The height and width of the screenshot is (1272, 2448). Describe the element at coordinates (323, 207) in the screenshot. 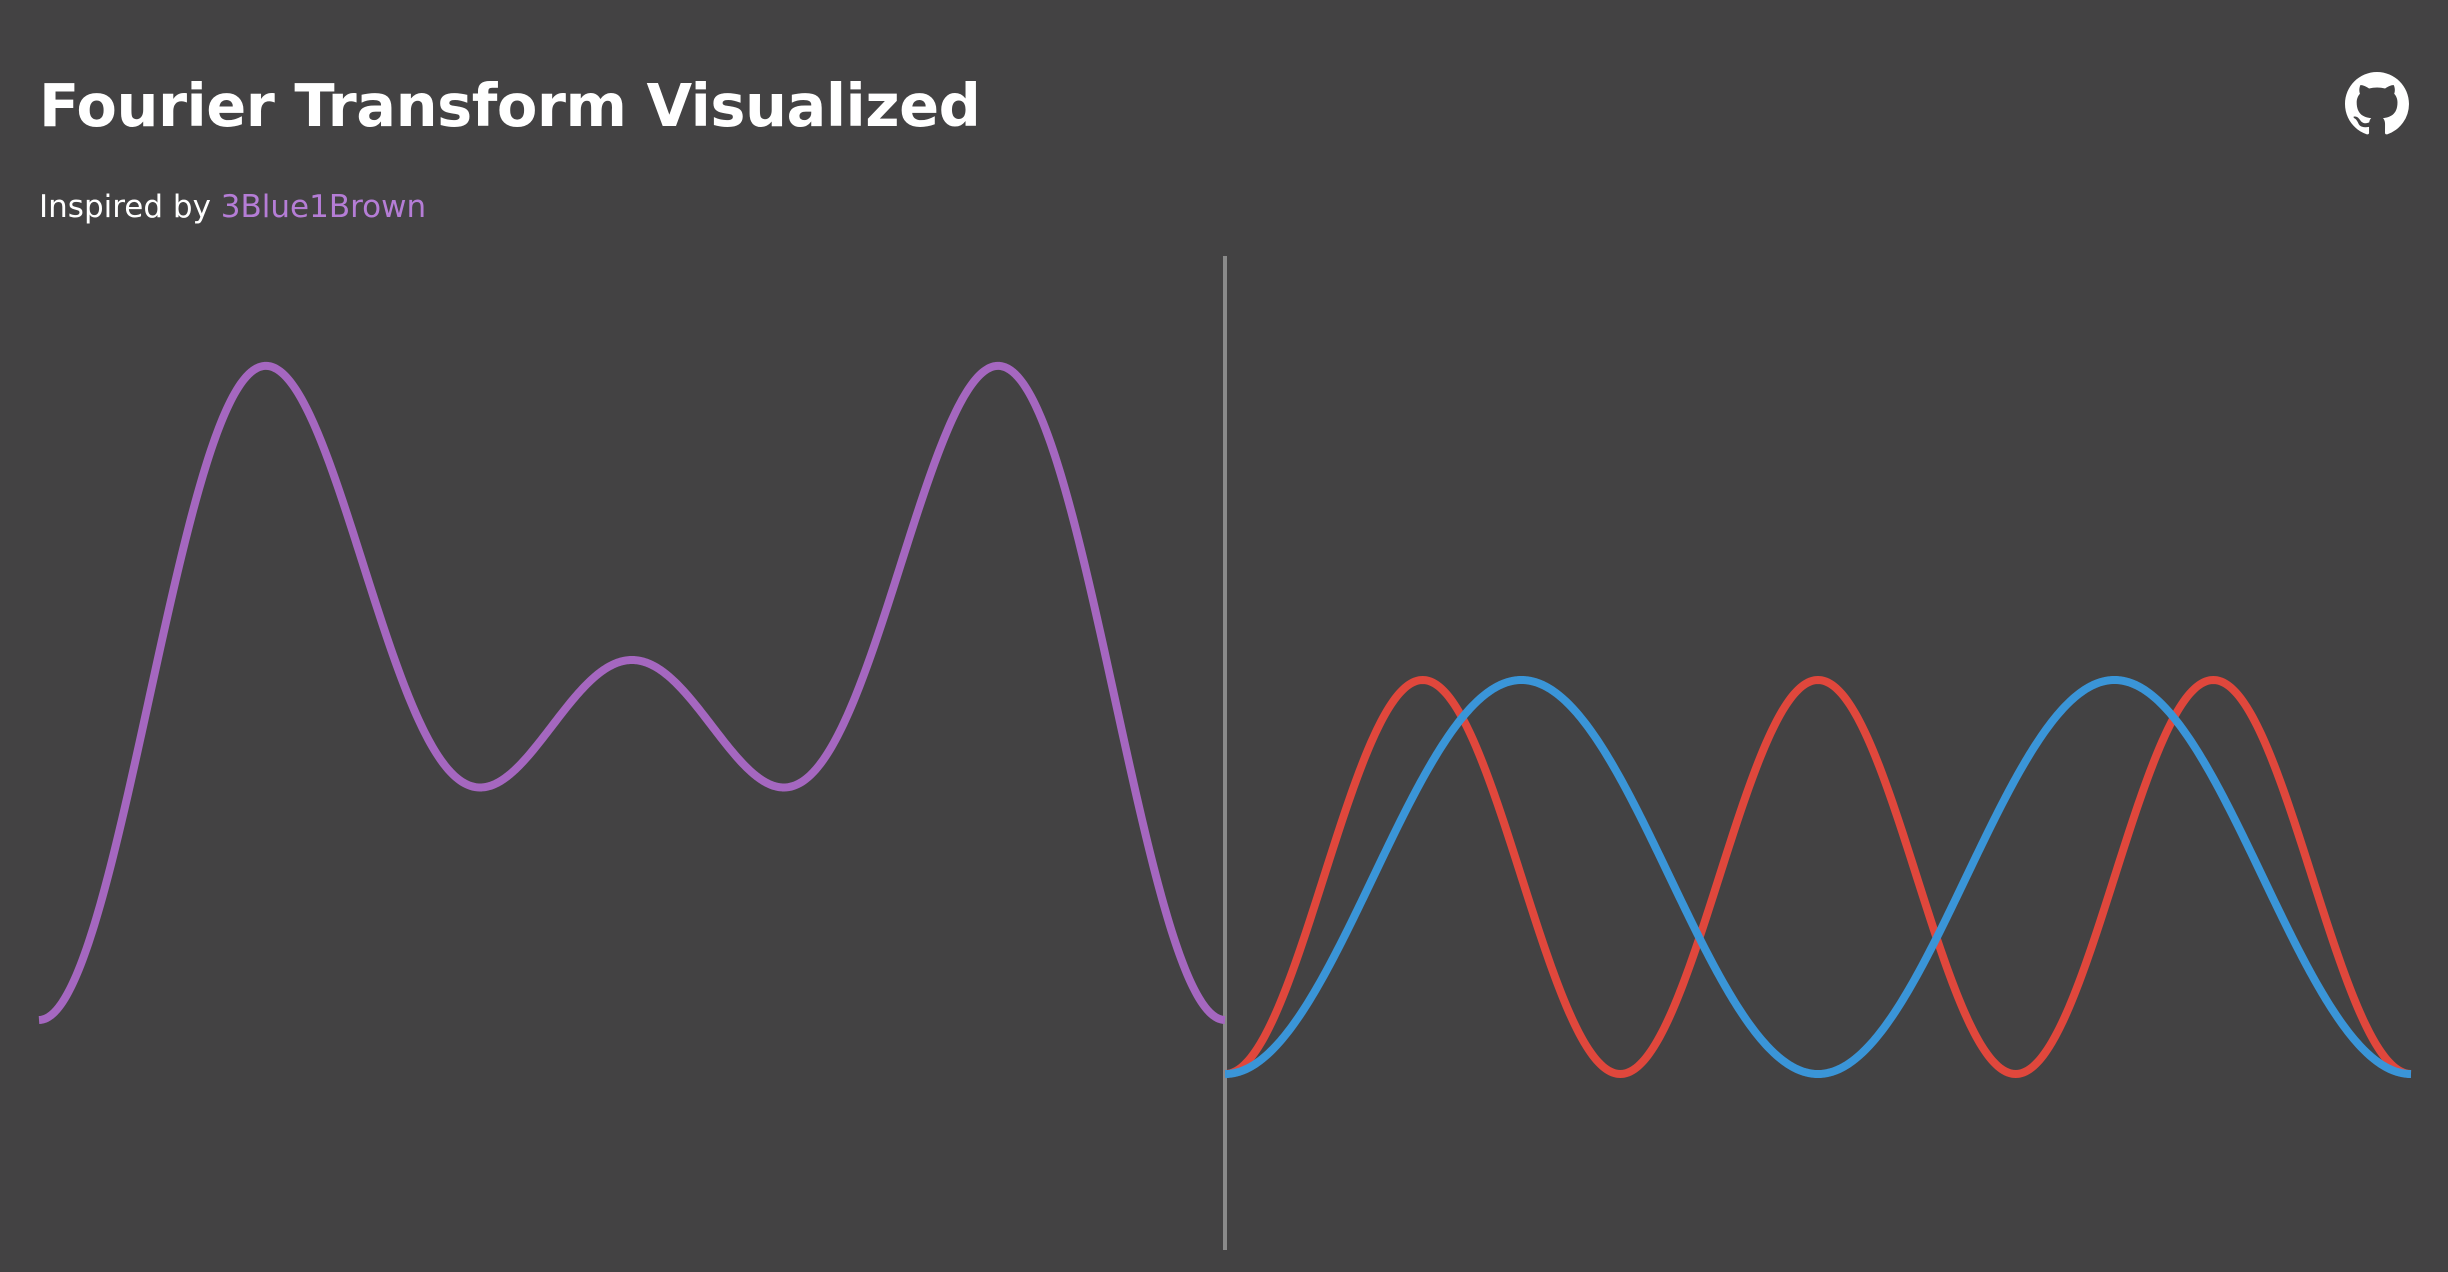

I see `credit-link: 3Blue1Brown` at that location.